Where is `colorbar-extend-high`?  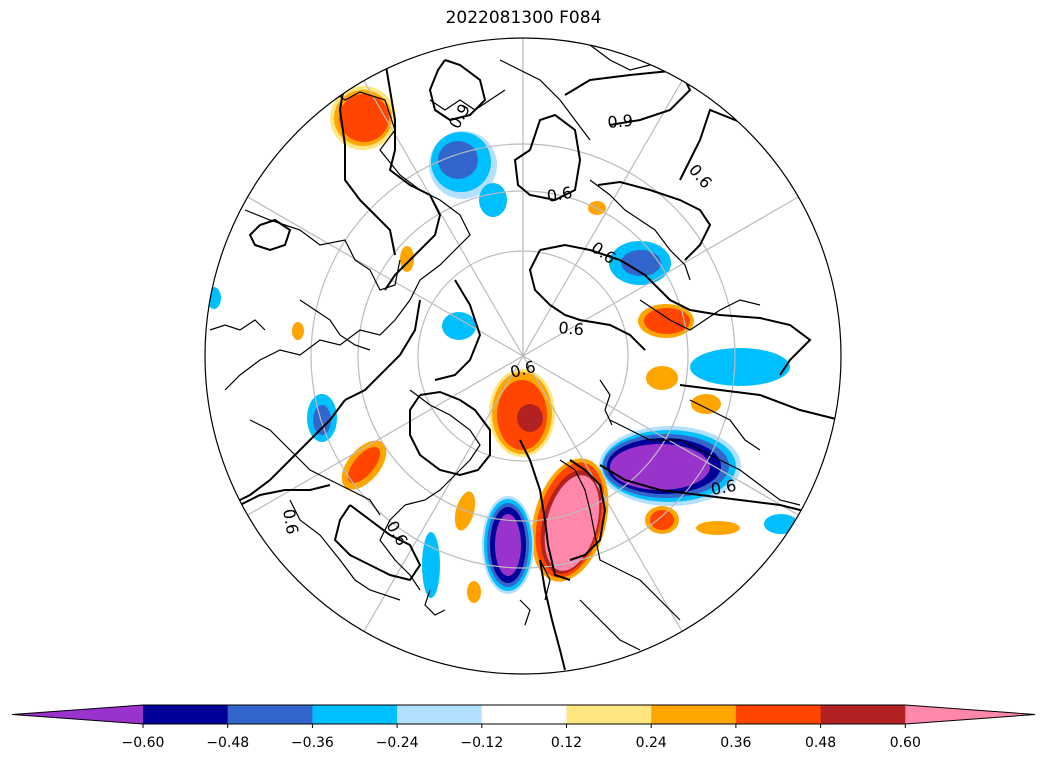
colorbar-extend-high is located at coordinates (970, 714).